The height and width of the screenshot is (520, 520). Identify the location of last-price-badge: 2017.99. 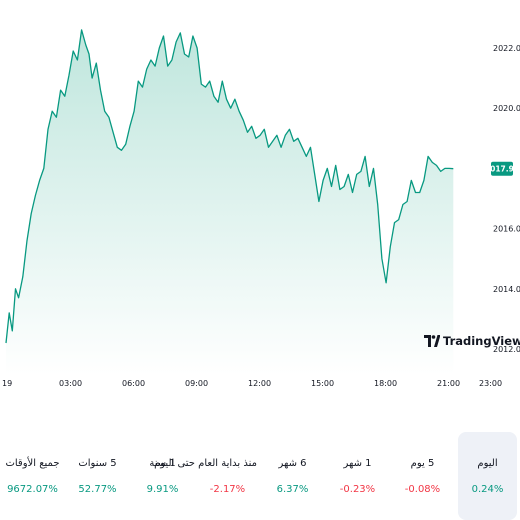
(502, 168).